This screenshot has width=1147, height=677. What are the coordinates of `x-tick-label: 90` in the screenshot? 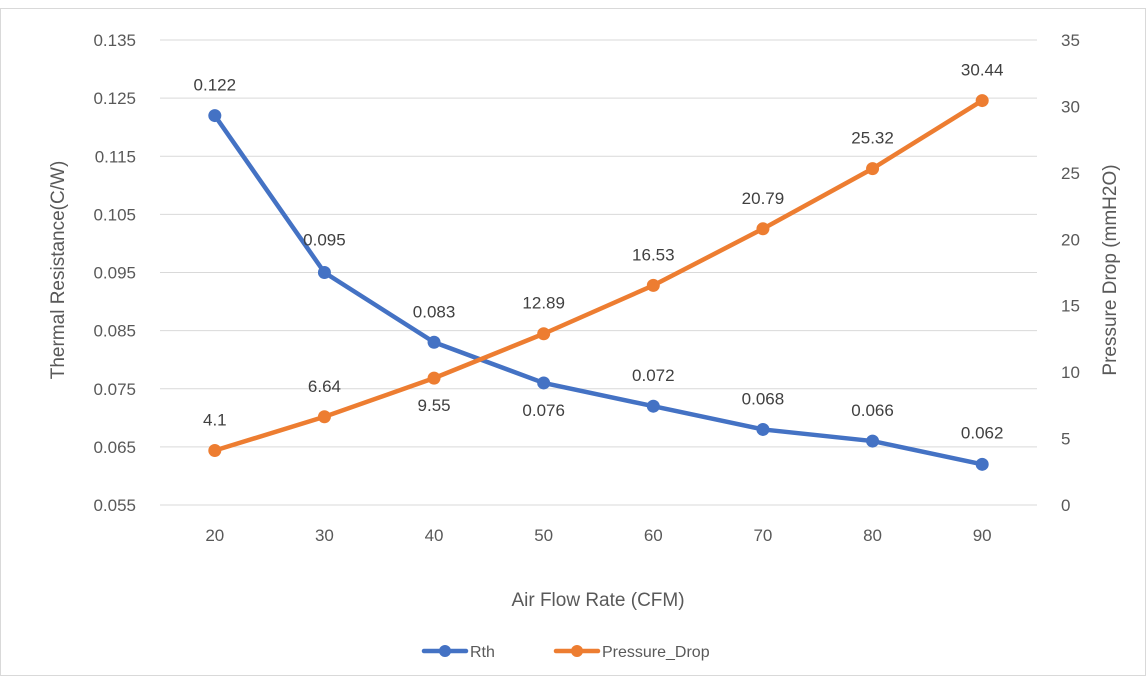 It's located at (982, 535).